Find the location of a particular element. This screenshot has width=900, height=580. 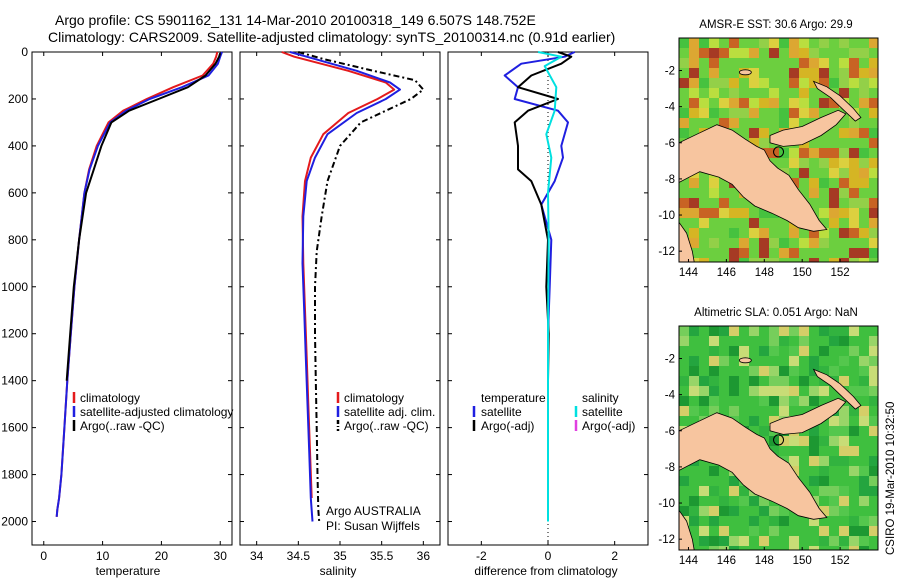

map-y-tick-label: -6 is located at coordinates (670, 144).